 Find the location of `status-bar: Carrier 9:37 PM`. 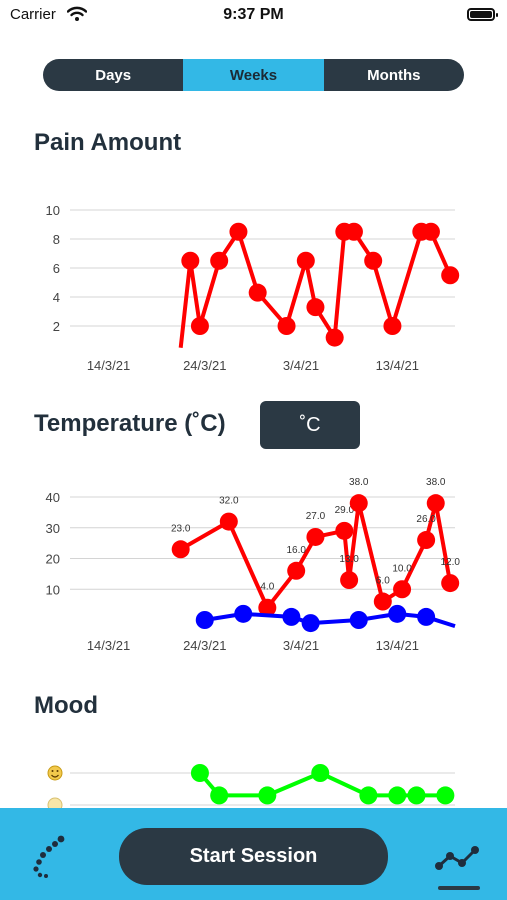

status-bar: Carrier 9:37 PM is located at coordinates (253, 16).